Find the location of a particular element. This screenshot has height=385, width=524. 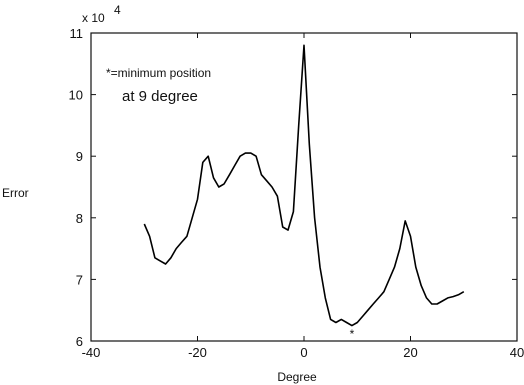

x-tick-label-4: 40 is located at coordinates (517, 352).